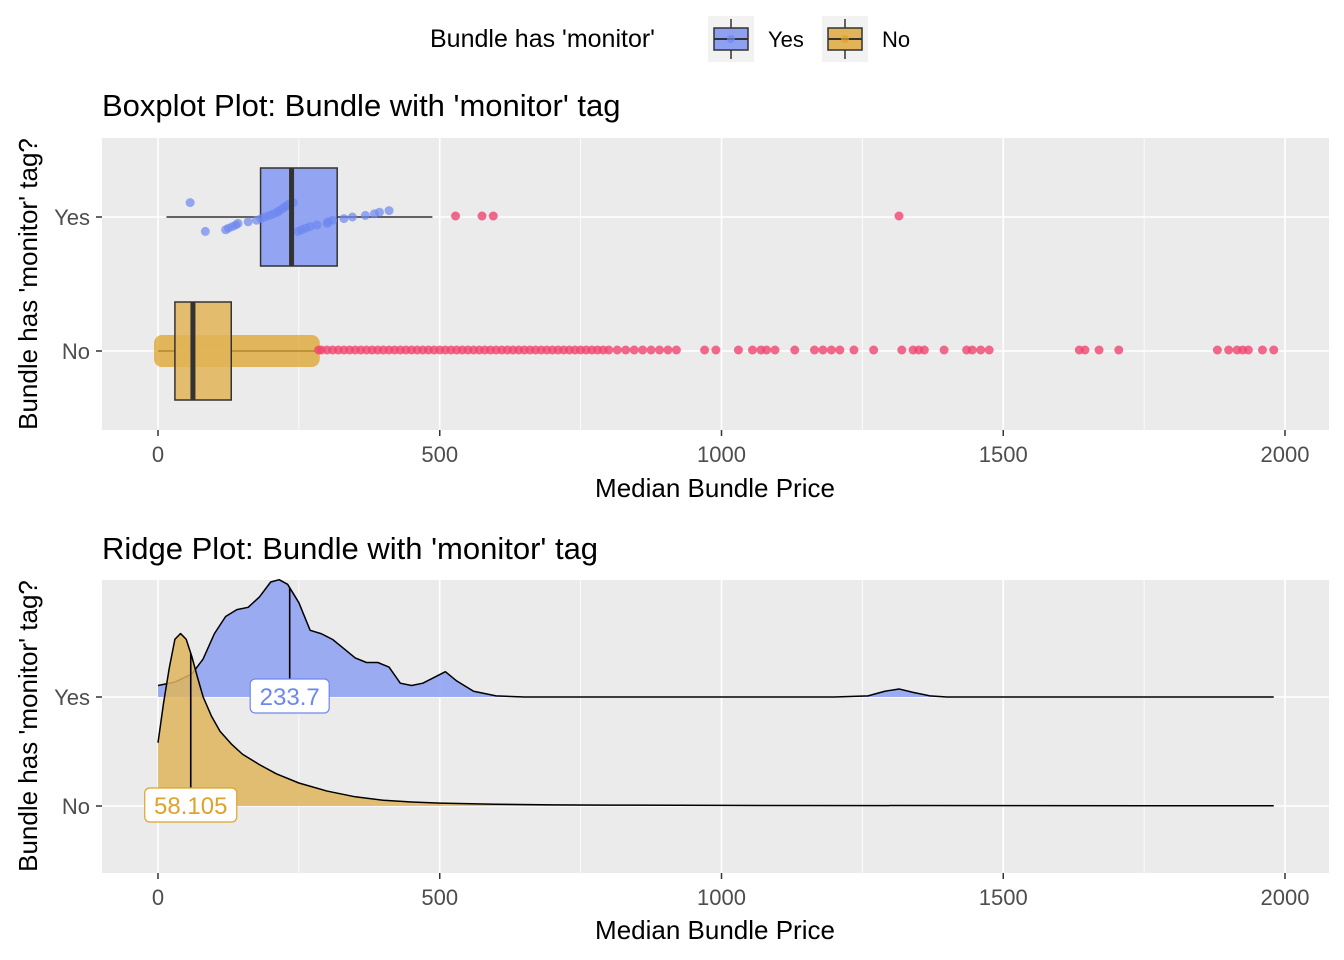 The height and width of the screenshot is (960, 1344). What do you see at coordinates (731, 39) in the screenshot?
I see `legend-key-yes` at bounding box center [731, 39].